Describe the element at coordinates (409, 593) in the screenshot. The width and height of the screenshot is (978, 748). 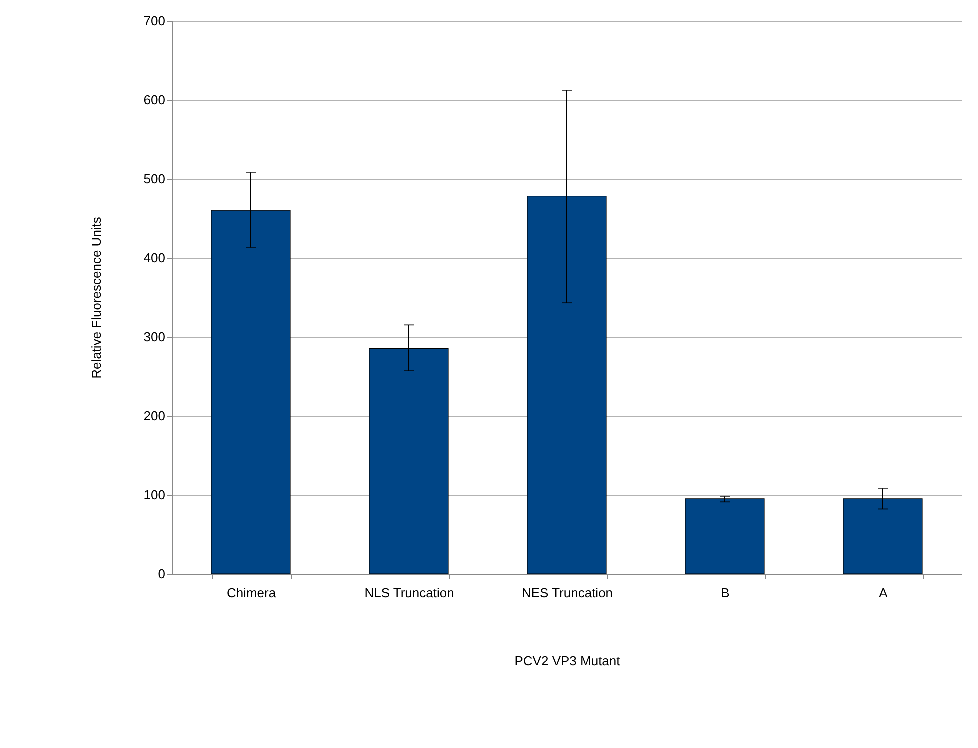
I see `x-tick-label: NLS Truncation` at that location.